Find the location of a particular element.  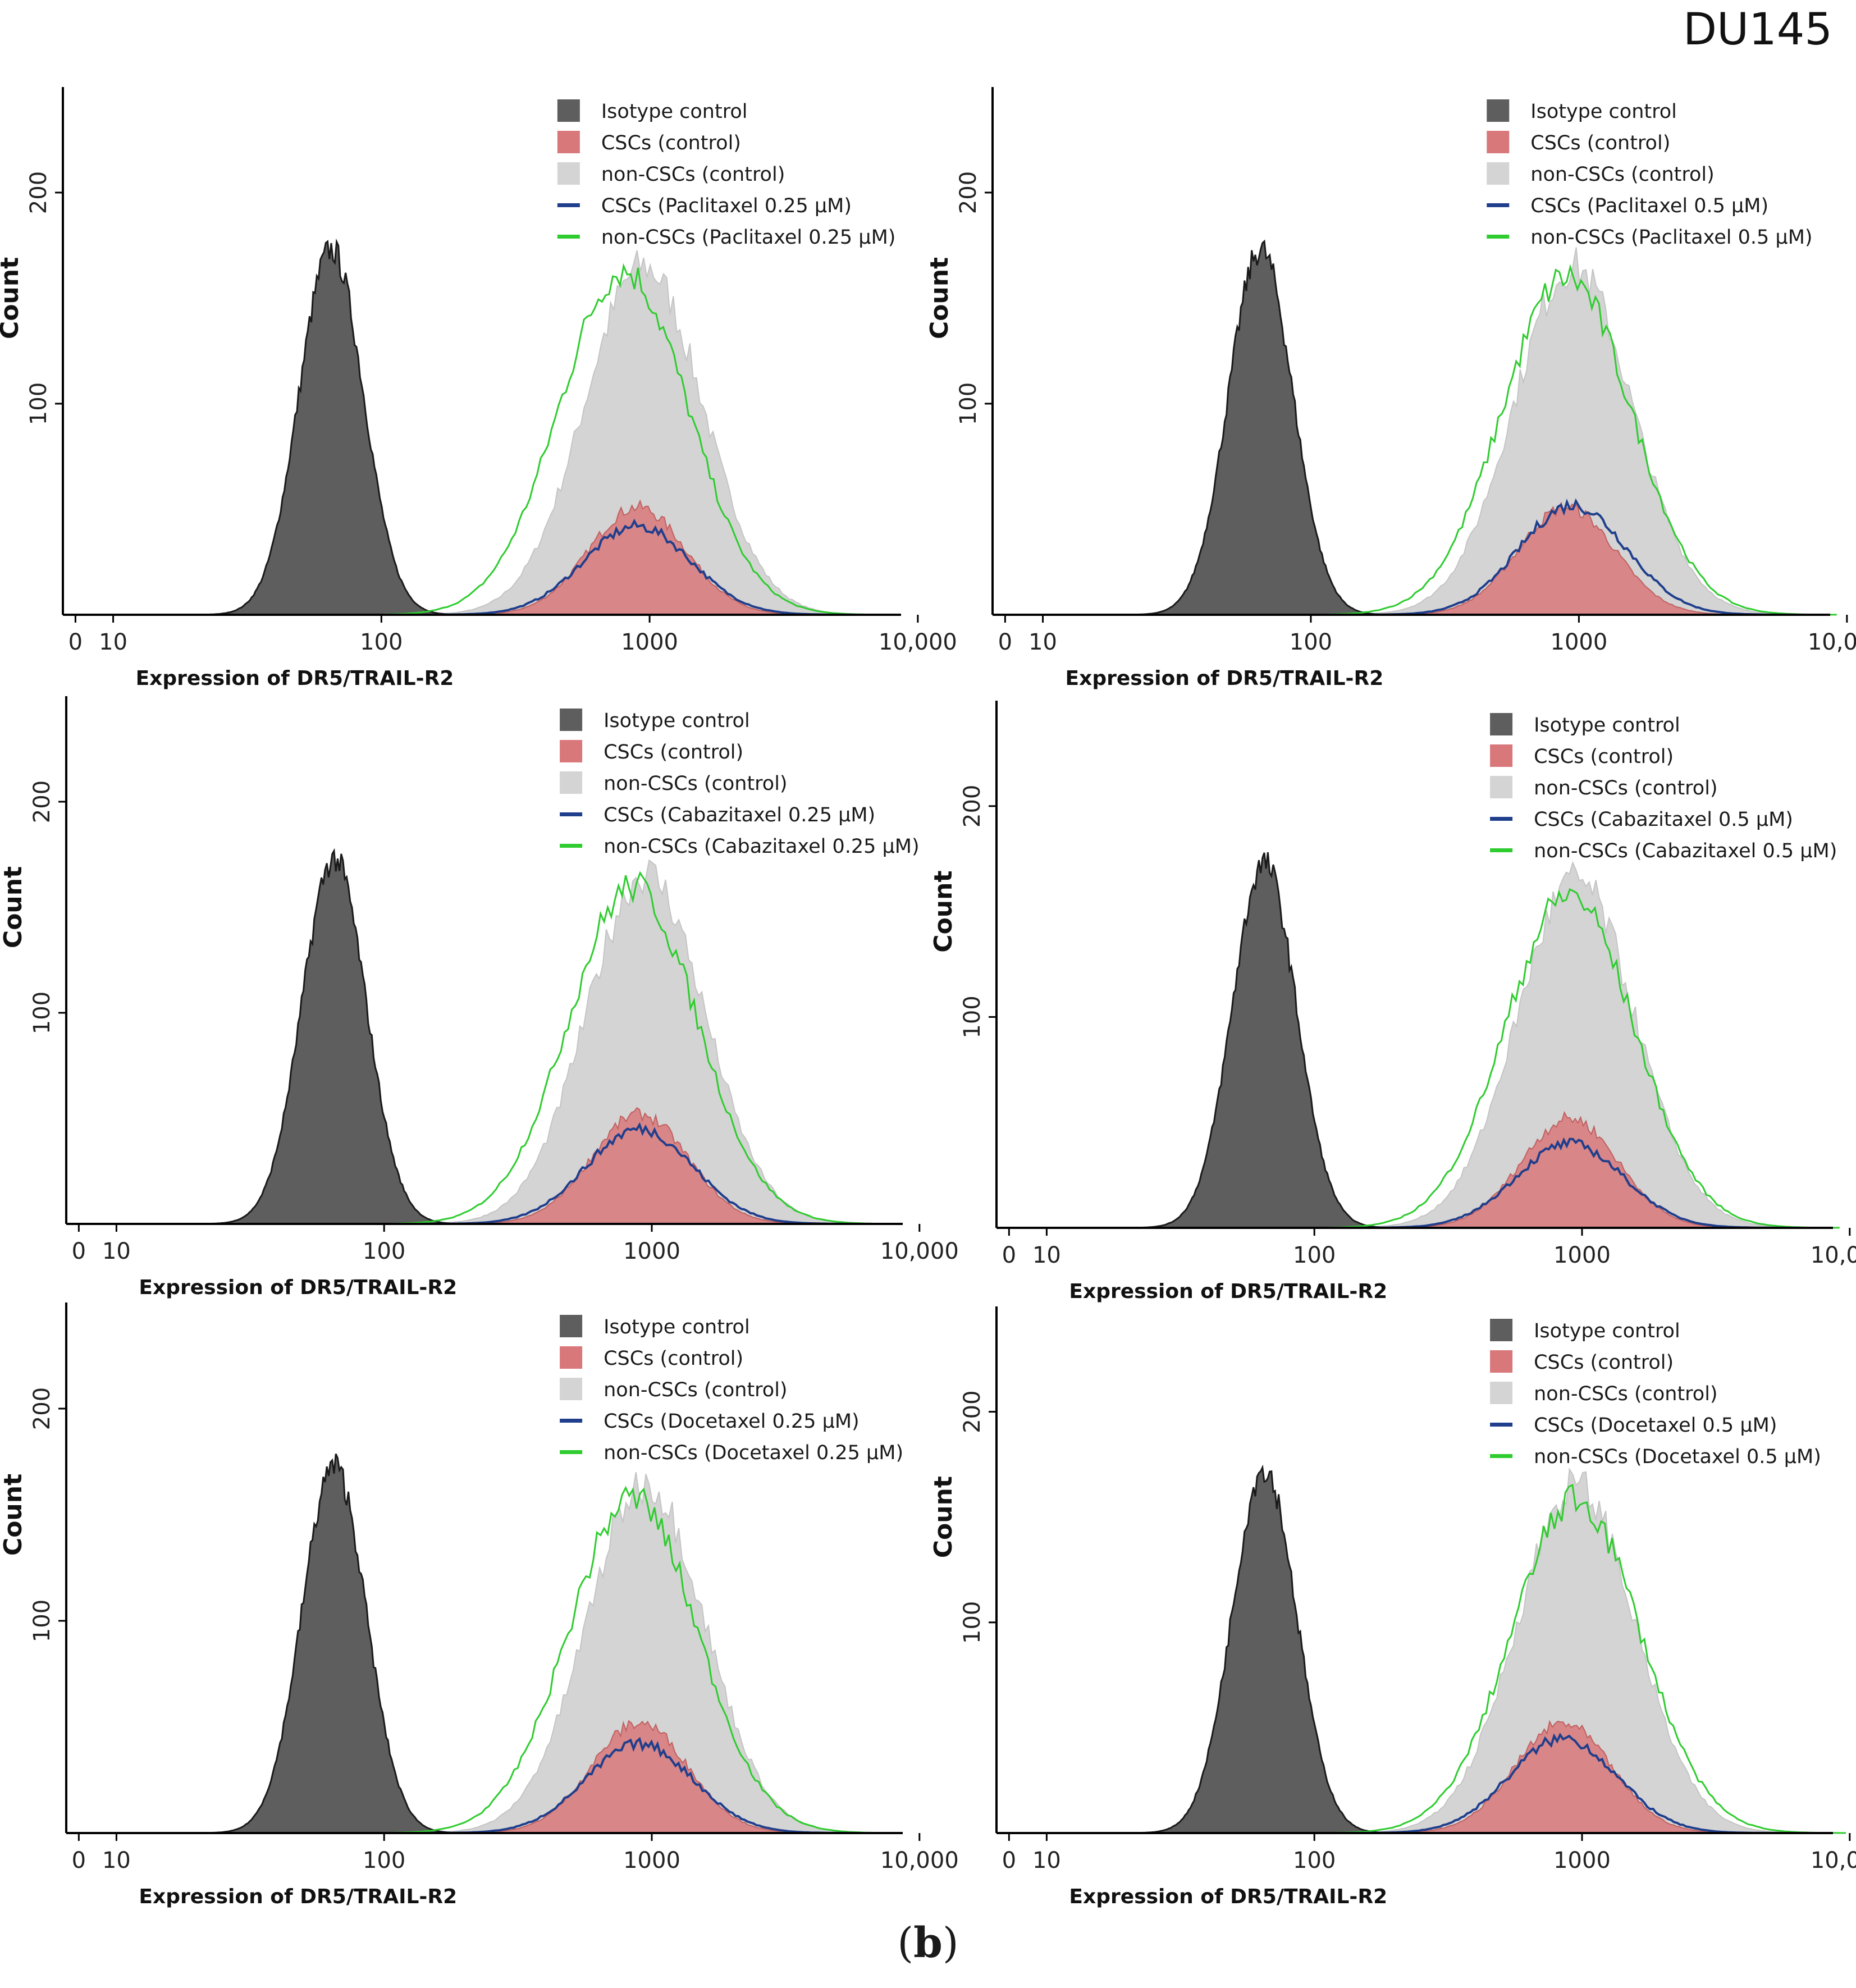

legend-label: non-CSCs (Docetaxel 0.25 μM) is located at coordinates (753, 1453).